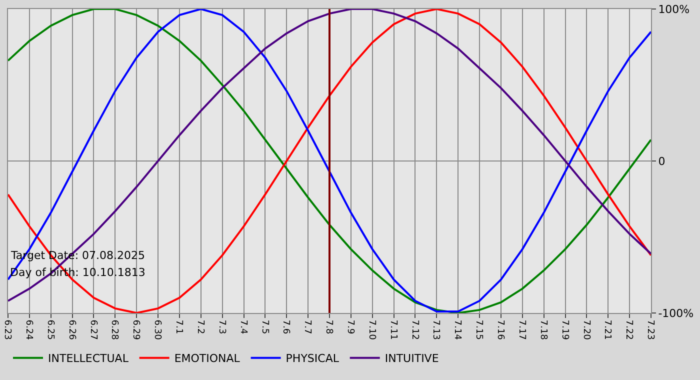 This screenshot has height=380, width=700. What do you see at coordinates (457, 330) in the screenshot?
I see `x-tick-label: 7.14` at bounding box center [457, 330].